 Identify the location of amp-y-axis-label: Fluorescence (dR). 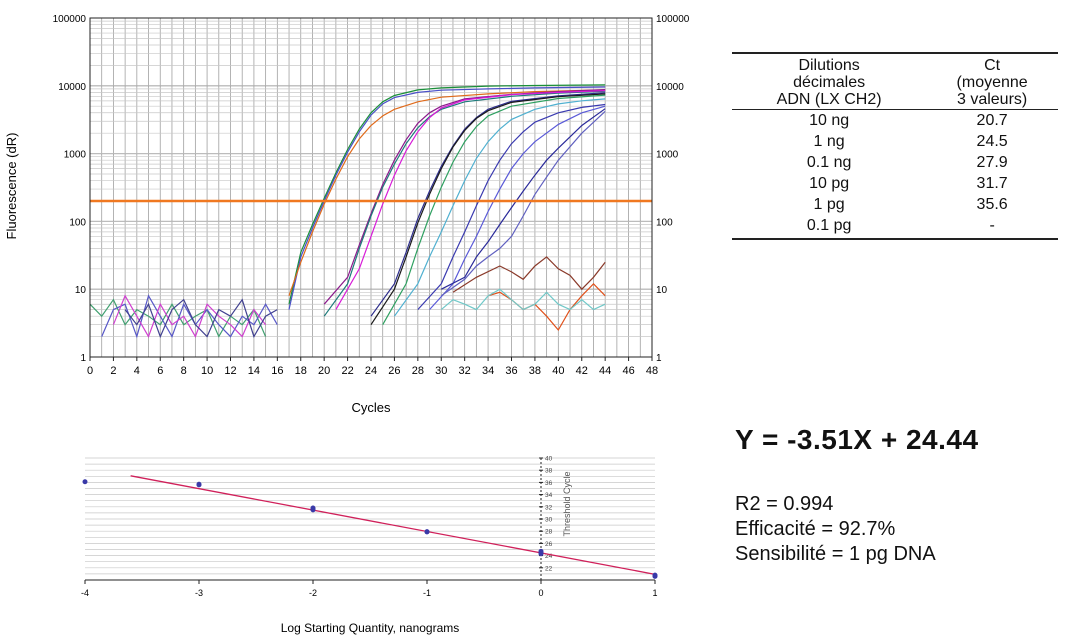
(11, 186).